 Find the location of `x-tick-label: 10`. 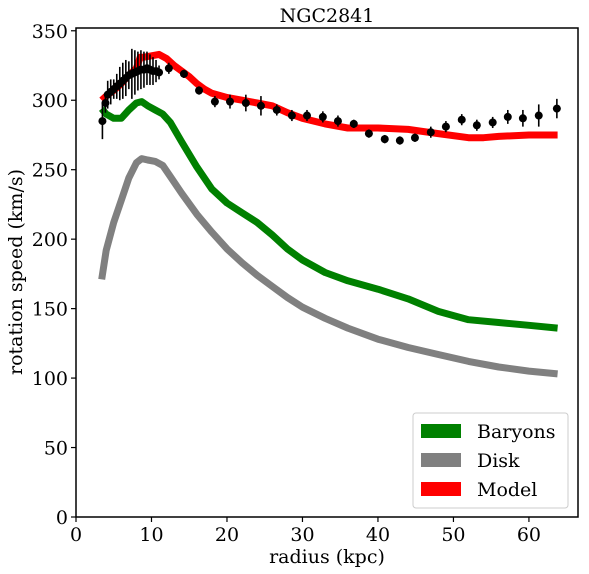

x-tick-label: 10 is located at coordinates (151, 535).